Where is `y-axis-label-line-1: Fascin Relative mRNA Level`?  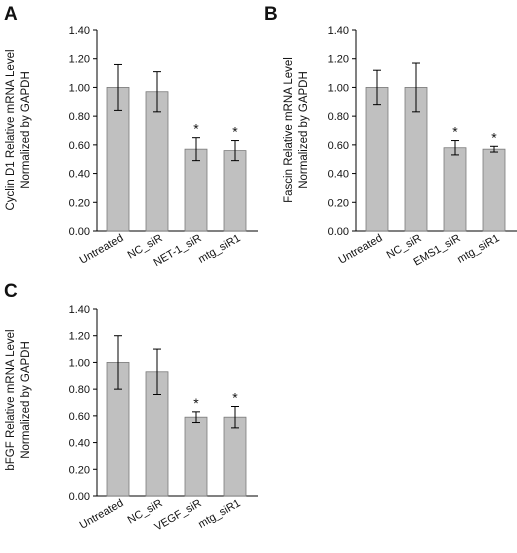
y-axis-label-line-1: Fascin Relative mRNA Level is located at coordinates (289, 130).